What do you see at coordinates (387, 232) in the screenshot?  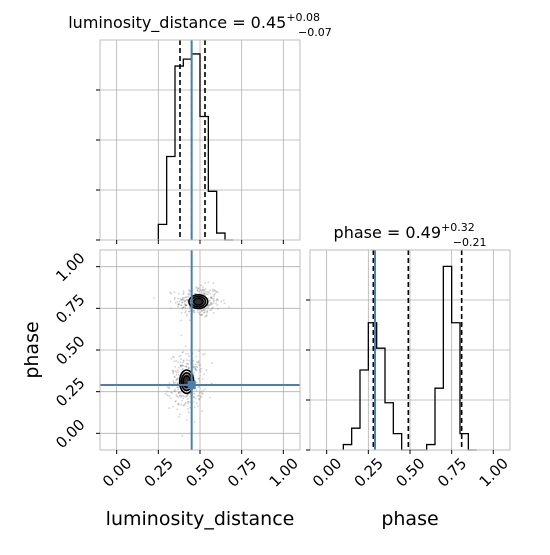 I see `title-main: phase = 0.49` at bounding box center [387, 232].